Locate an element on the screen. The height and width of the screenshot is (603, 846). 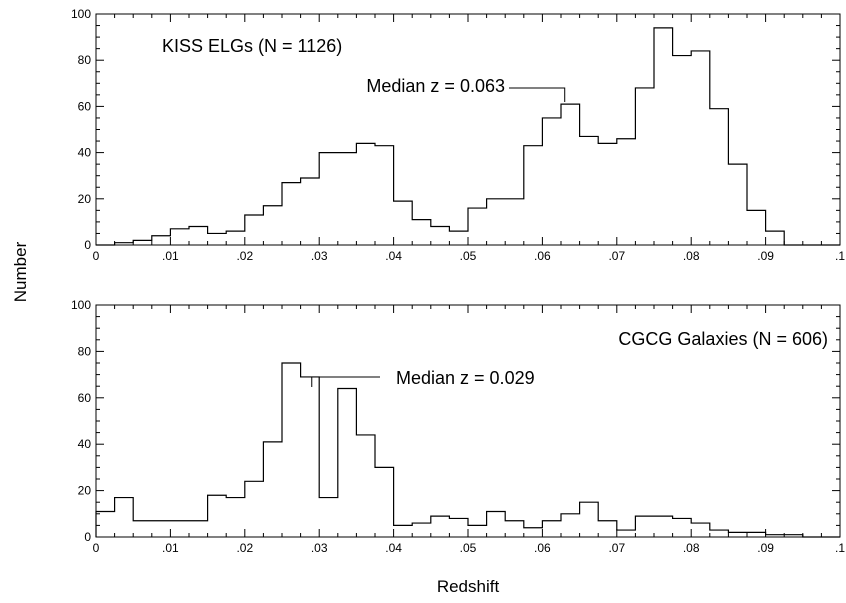
y-tick-label: 20 is located at coordinates (85, 199).